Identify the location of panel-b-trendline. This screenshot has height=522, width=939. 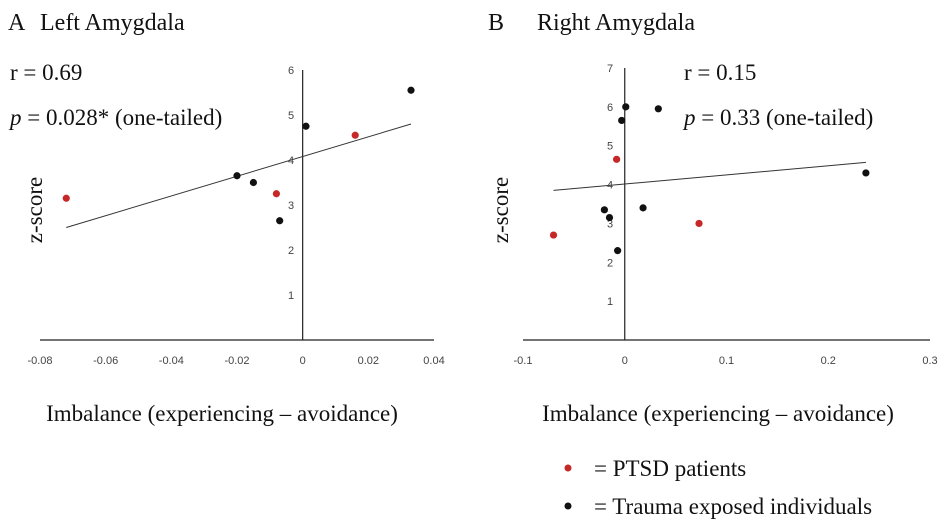
(709, 176).